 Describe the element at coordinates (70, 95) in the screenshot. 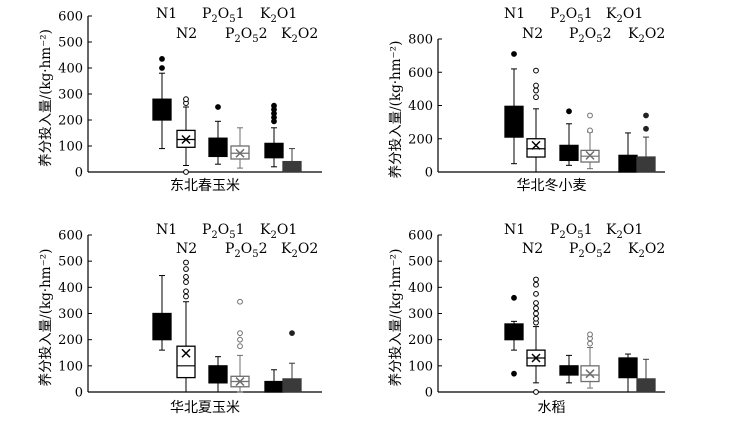

I see `y-tick-label: 300` at that location.